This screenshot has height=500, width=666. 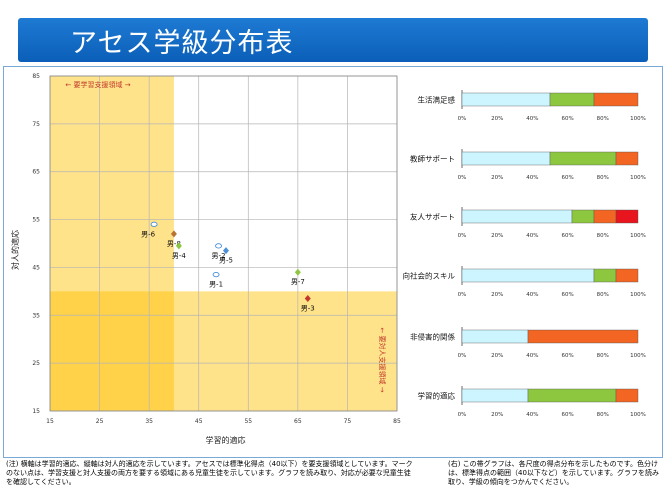 I want to click on x-axis-label: 学習的適応, so click(x=226, y=440).